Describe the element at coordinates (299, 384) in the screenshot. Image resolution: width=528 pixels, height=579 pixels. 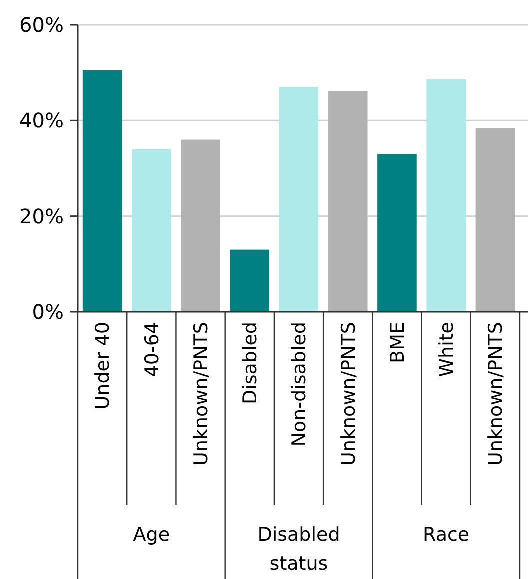
I see `x-tick-label: Non-disabled` at that location.